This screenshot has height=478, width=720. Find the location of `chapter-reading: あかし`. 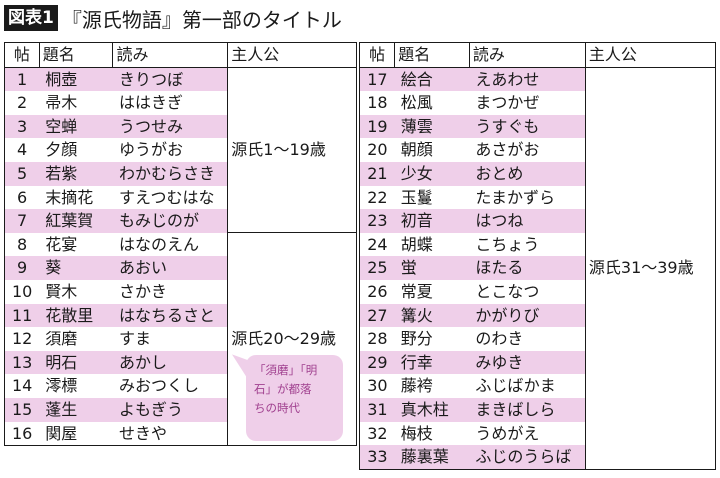

chapter-reading: あかし is located at coordinates (170, 362).